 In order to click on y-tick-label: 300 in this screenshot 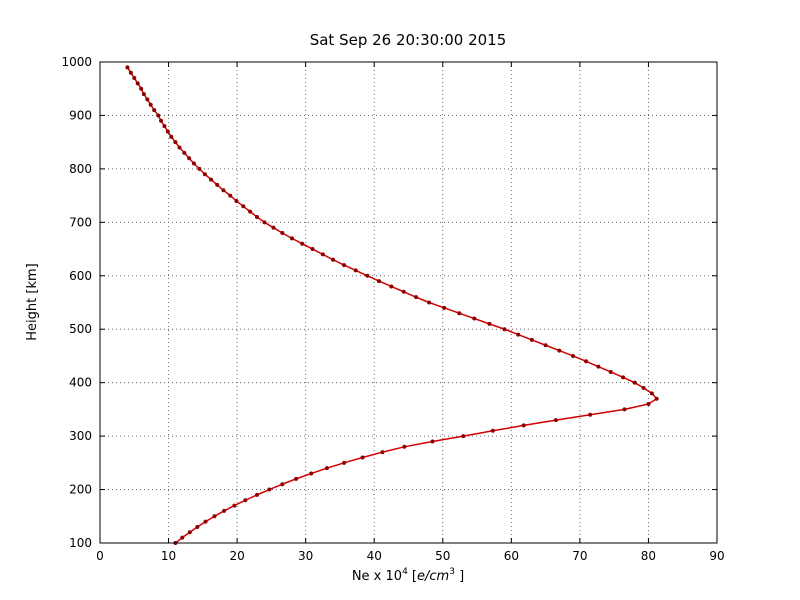, I will do `click(80, 436)`.